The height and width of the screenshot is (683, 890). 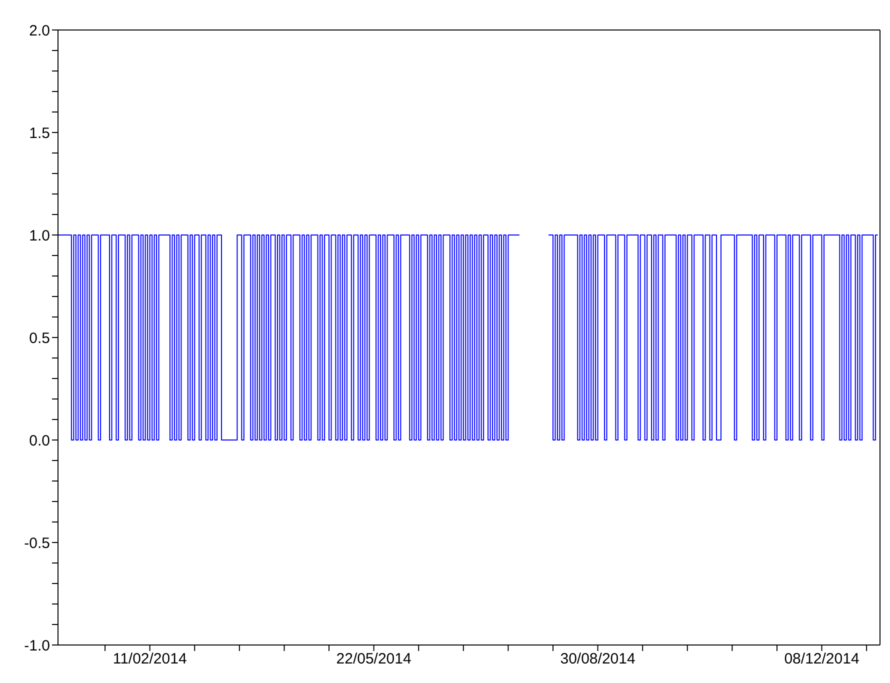 What do you see at coordinates (149, 659) in the screenshot?
I see `x-tick-label: 11/02/2014` at bounding box center [149, 659].